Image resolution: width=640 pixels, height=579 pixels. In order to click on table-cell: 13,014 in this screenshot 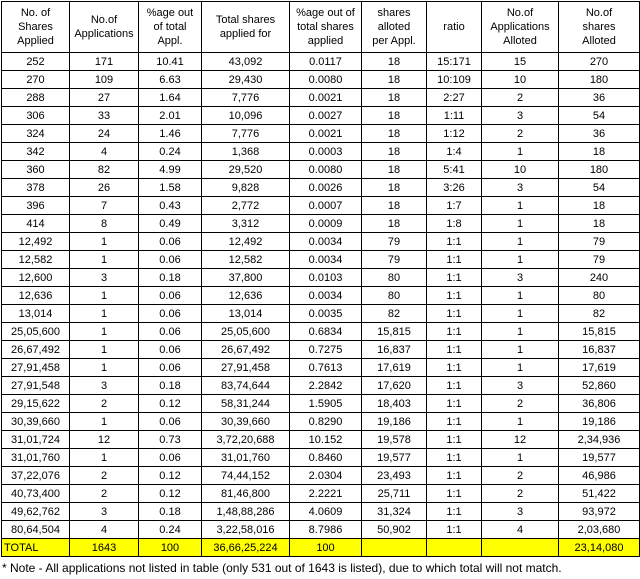, I will do `click(245, 313)`.